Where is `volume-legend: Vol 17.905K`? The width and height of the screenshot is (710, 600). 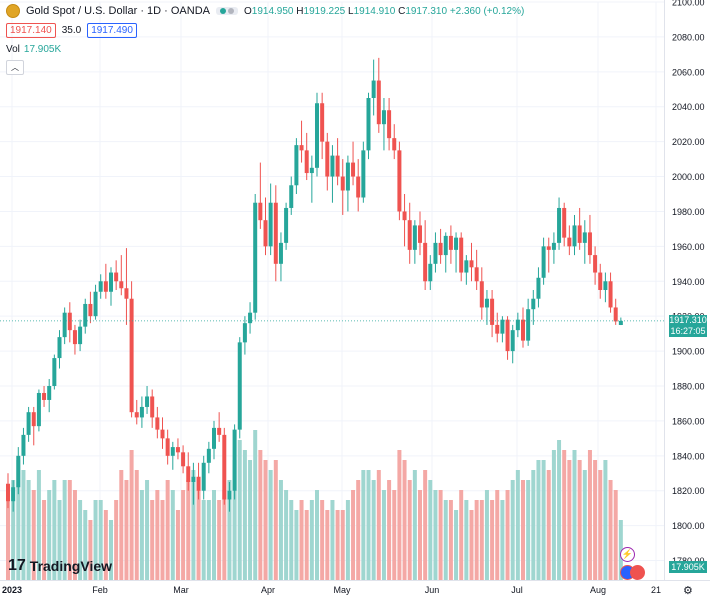 volume-legend: Vol 17.905K is located at coordinates (33, 49).